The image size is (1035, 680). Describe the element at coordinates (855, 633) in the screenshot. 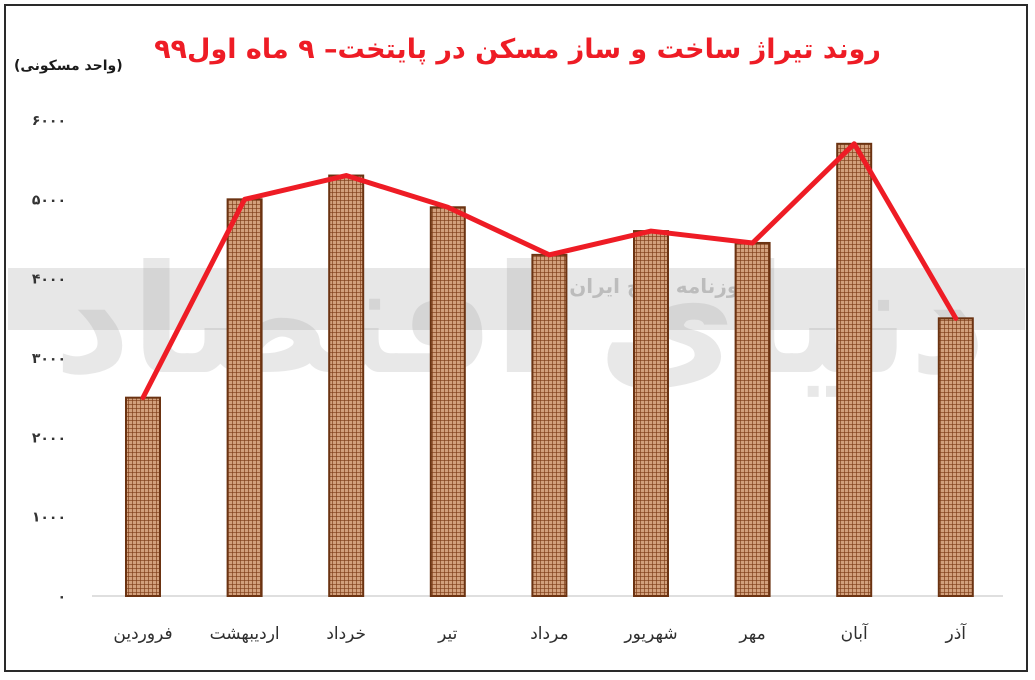

I see `x-tick-label: آبان` at that location.